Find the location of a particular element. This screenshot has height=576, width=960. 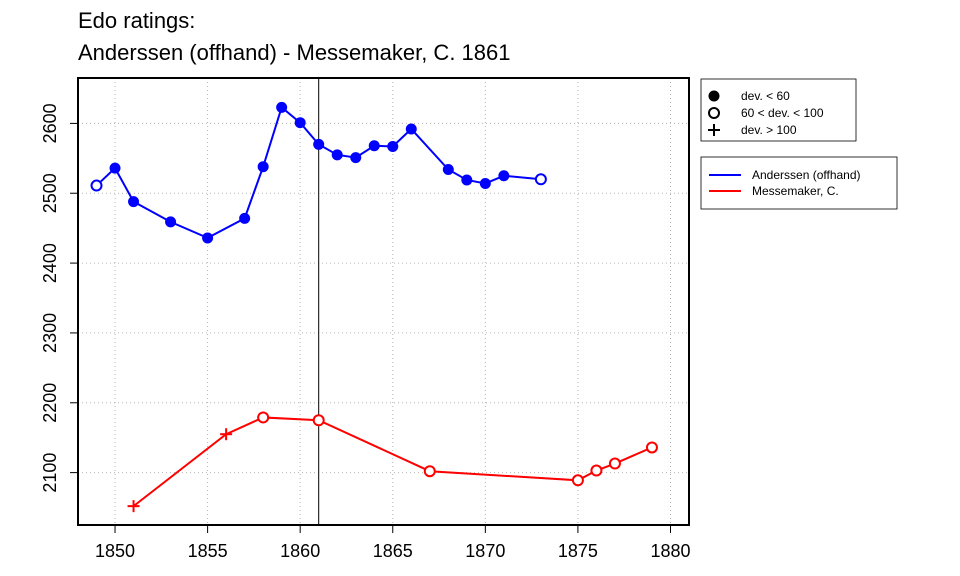

y-tick-label: 2300 is located at coordinates (50, 333).